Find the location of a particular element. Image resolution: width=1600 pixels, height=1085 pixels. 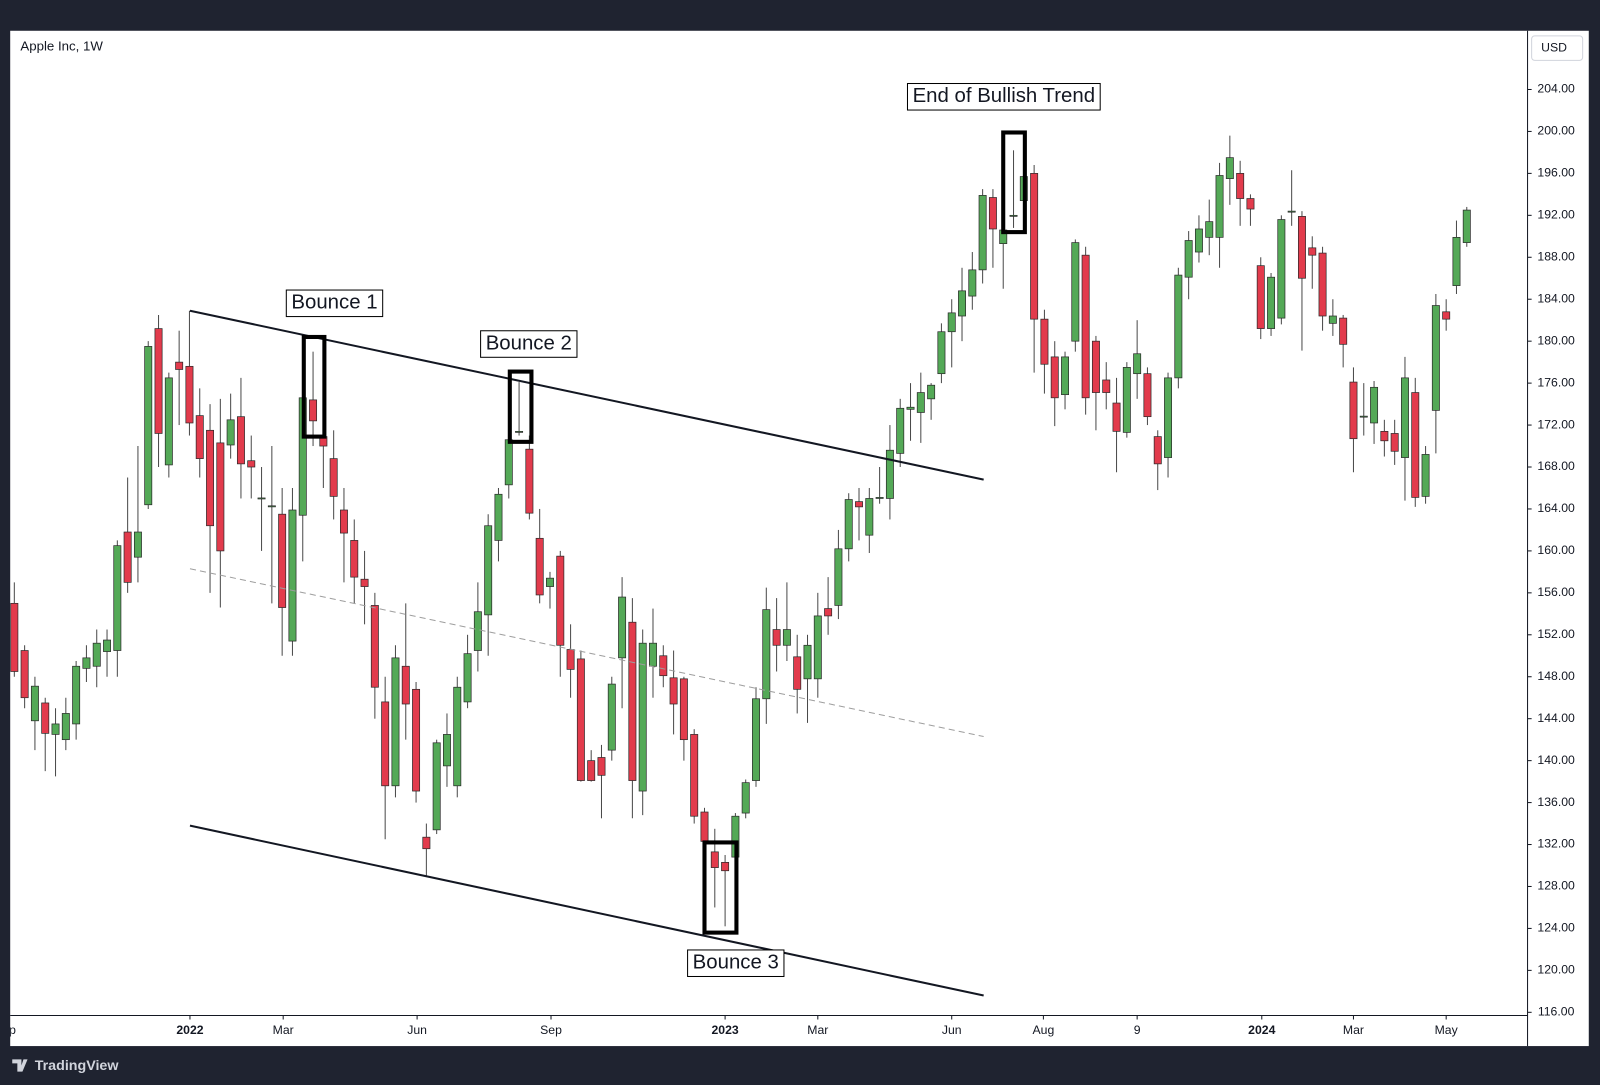

y-tick-label: 144.00 is located at coordinates (1556, 718).